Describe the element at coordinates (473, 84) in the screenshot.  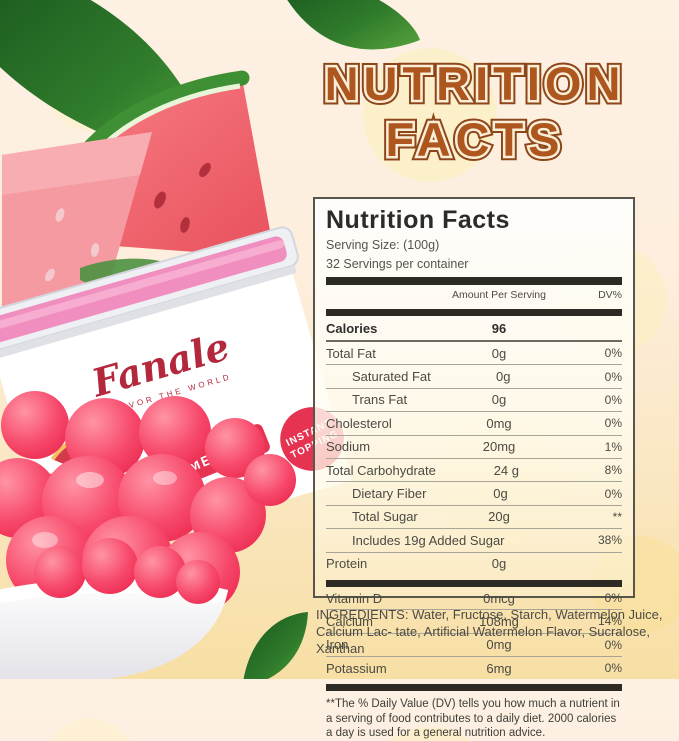
I see `title-line-1: NUTRITION NUTRITION NUTRITION` at that location.